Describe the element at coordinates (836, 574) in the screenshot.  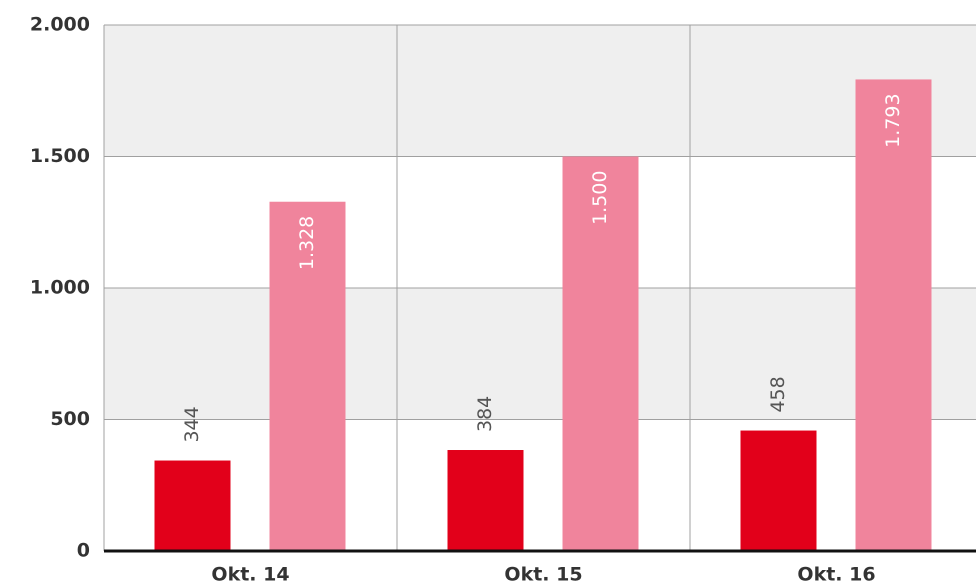
I see `x-tick-label: Okt. 16` at that location.